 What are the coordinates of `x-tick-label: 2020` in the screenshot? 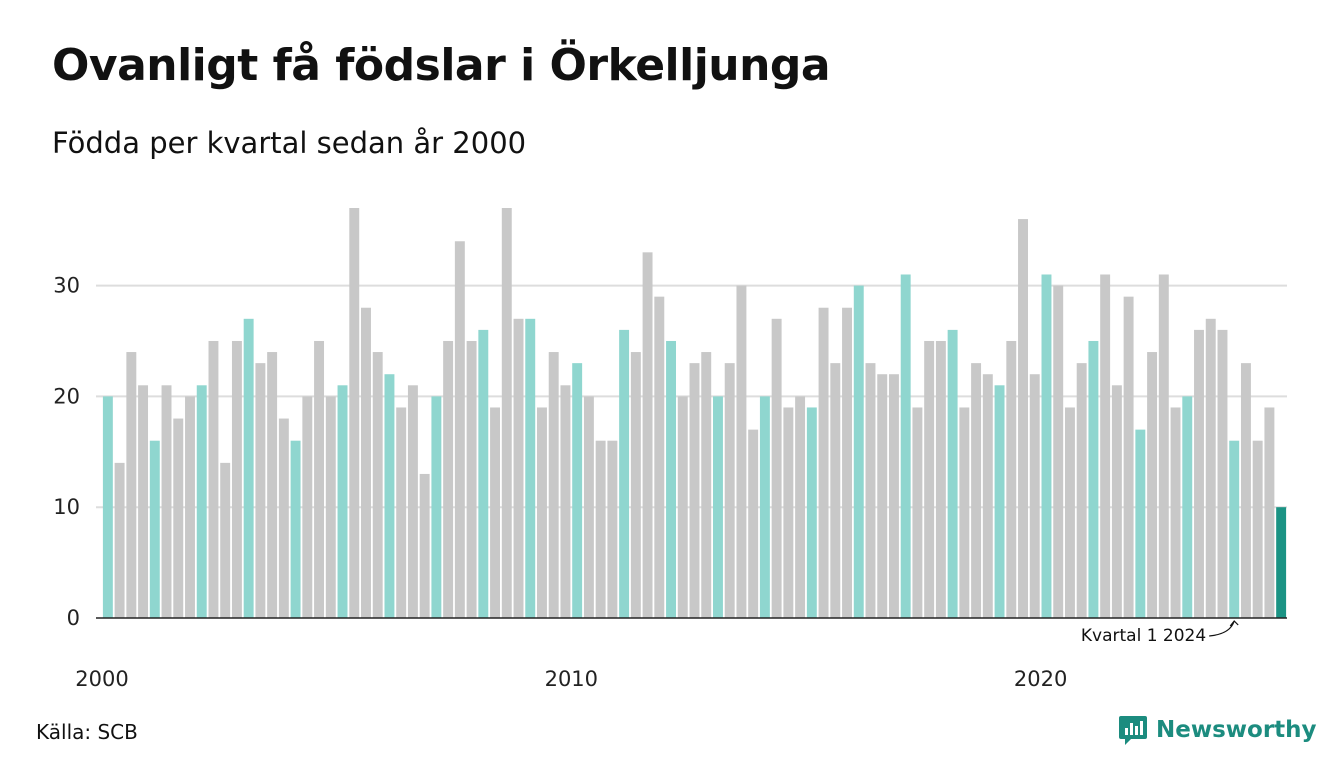 It's located at (1040, 679).